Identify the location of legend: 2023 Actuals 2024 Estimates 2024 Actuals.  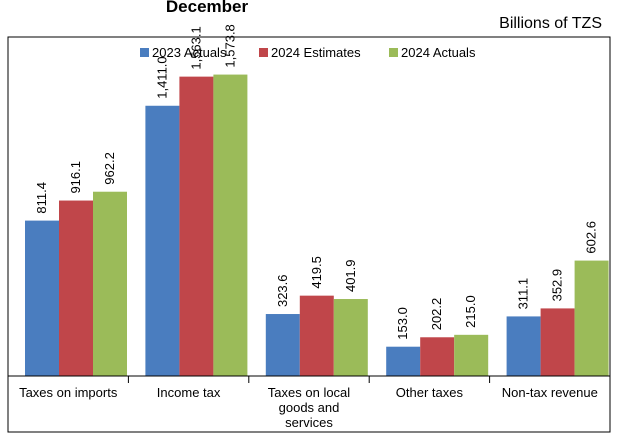
(308, 52).